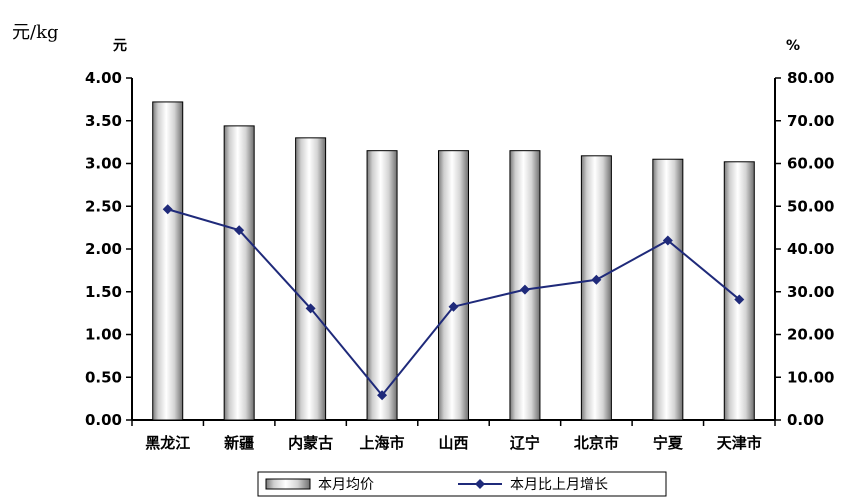  What do you see at coordinates (810, 164) in the screenshot?
I see `right-tick-label: 60.00` at bounding box center [810, 164].